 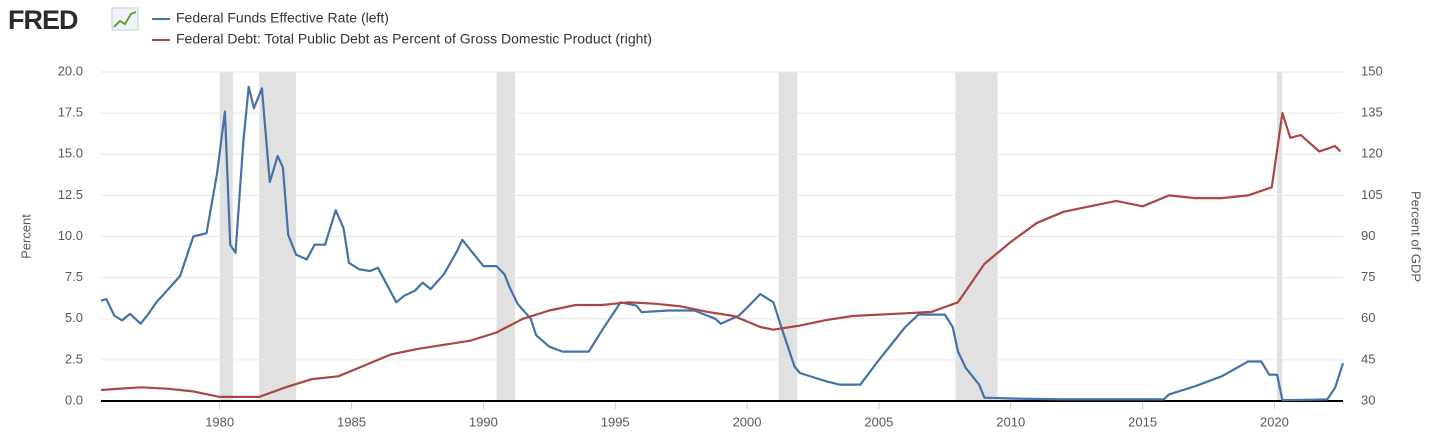 What do you see at coordinates (1010, 421) in the screenshot?
I see `x-tick-label: 2010` at bounding box center [1010, 421].